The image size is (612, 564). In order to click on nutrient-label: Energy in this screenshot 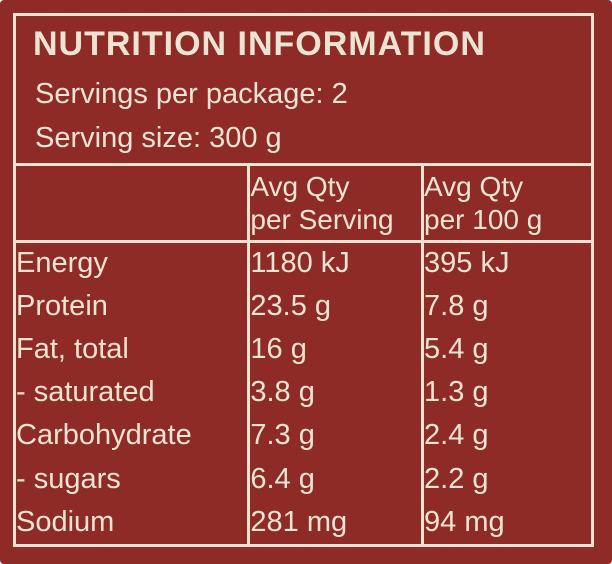, I will do `click(62, 263)`.